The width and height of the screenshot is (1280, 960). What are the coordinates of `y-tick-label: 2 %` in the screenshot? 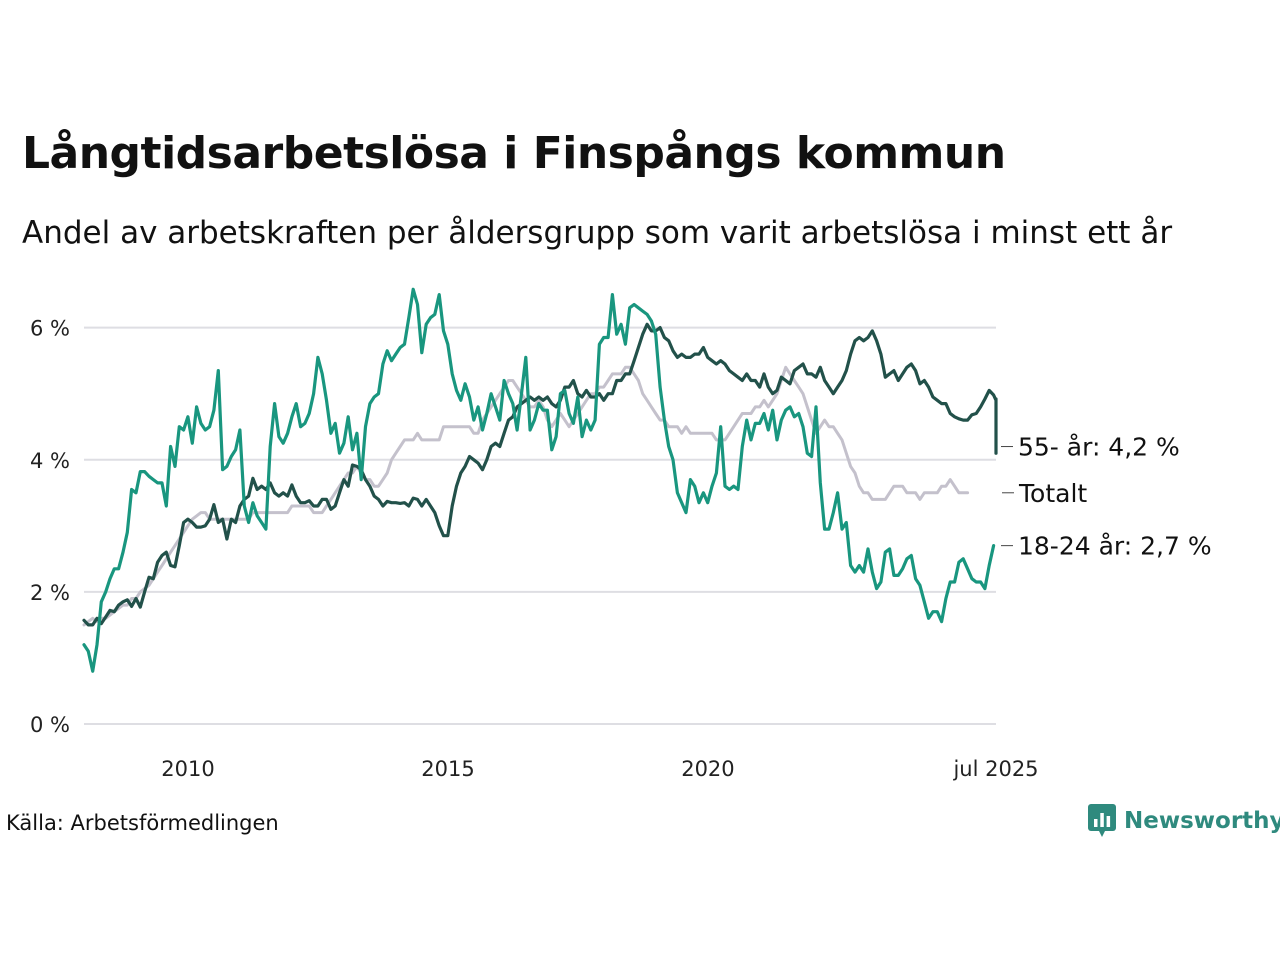 It's located at (50, 593).